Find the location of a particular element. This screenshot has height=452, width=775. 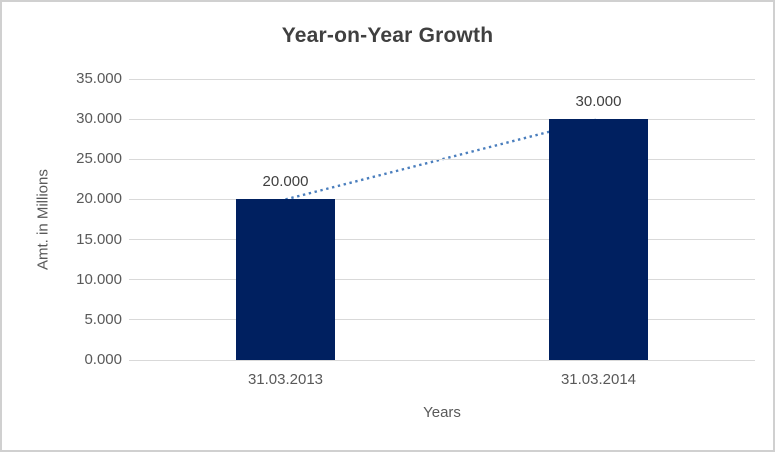

trendline is located at coordinates (442, 159).